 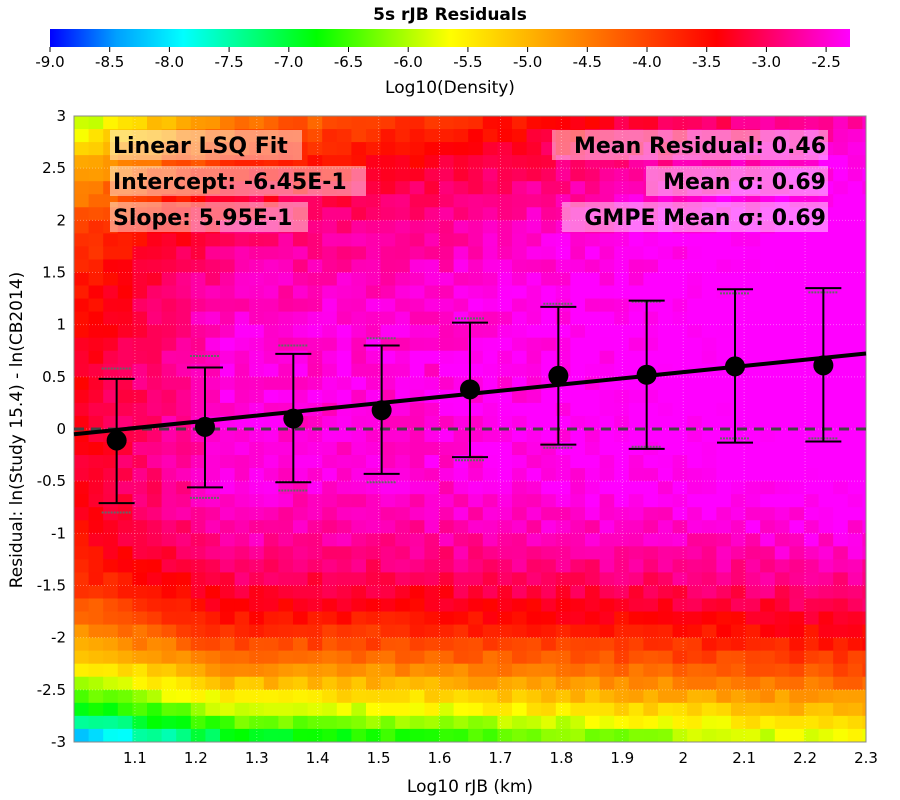 I want to click on y-tick-label: -3, so click(x=58, y=742).